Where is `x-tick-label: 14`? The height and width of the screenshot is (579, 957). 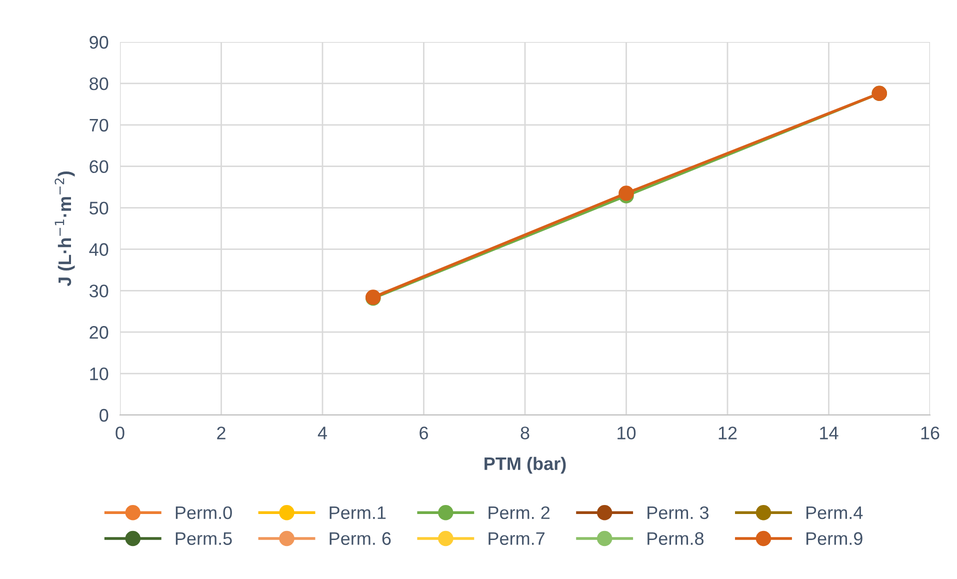 x-tick-label: 14 is located at coordinates (829, 433).